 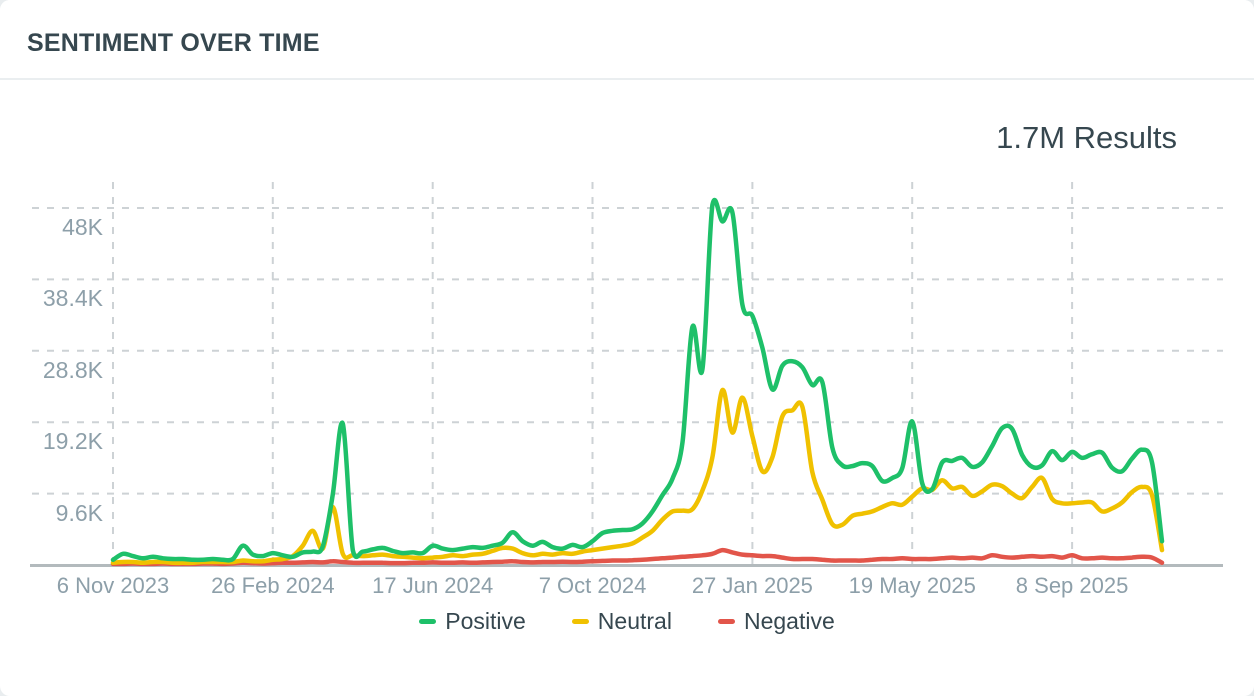 I want to click on results-count: 1.7M Results, so click(x=1086, y=137).